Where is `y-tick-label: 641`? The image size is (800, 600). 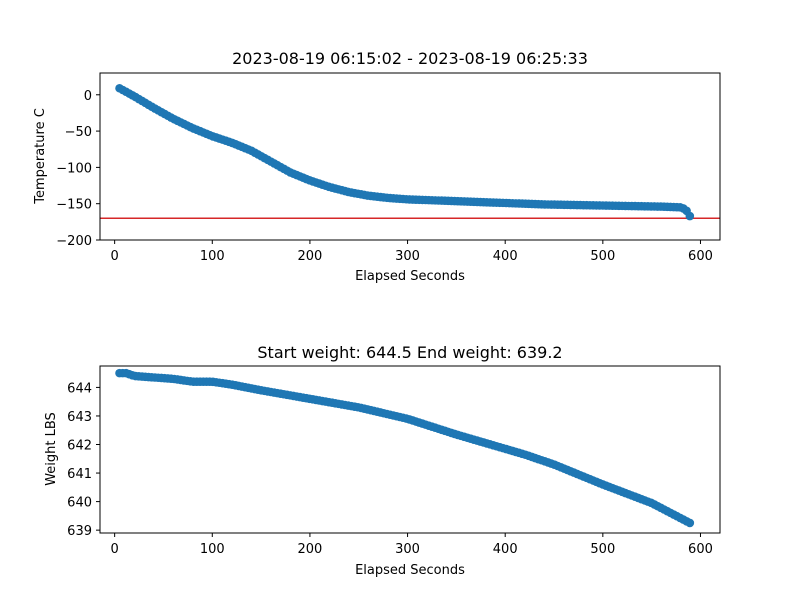
y-tick-label: 641 is located at coordinates (79, 474).